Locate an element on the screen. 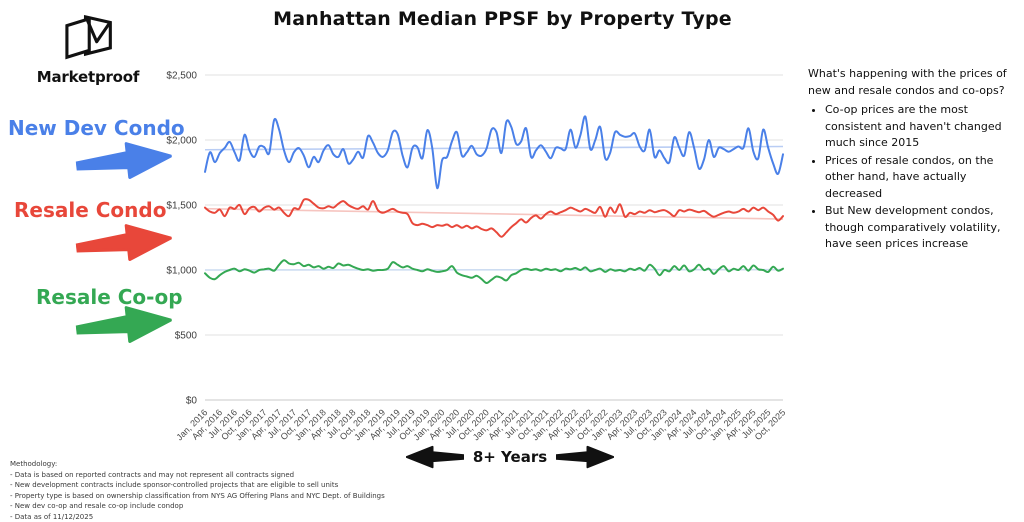  svg-text: $2,000 is located at coordinates (181, 141).